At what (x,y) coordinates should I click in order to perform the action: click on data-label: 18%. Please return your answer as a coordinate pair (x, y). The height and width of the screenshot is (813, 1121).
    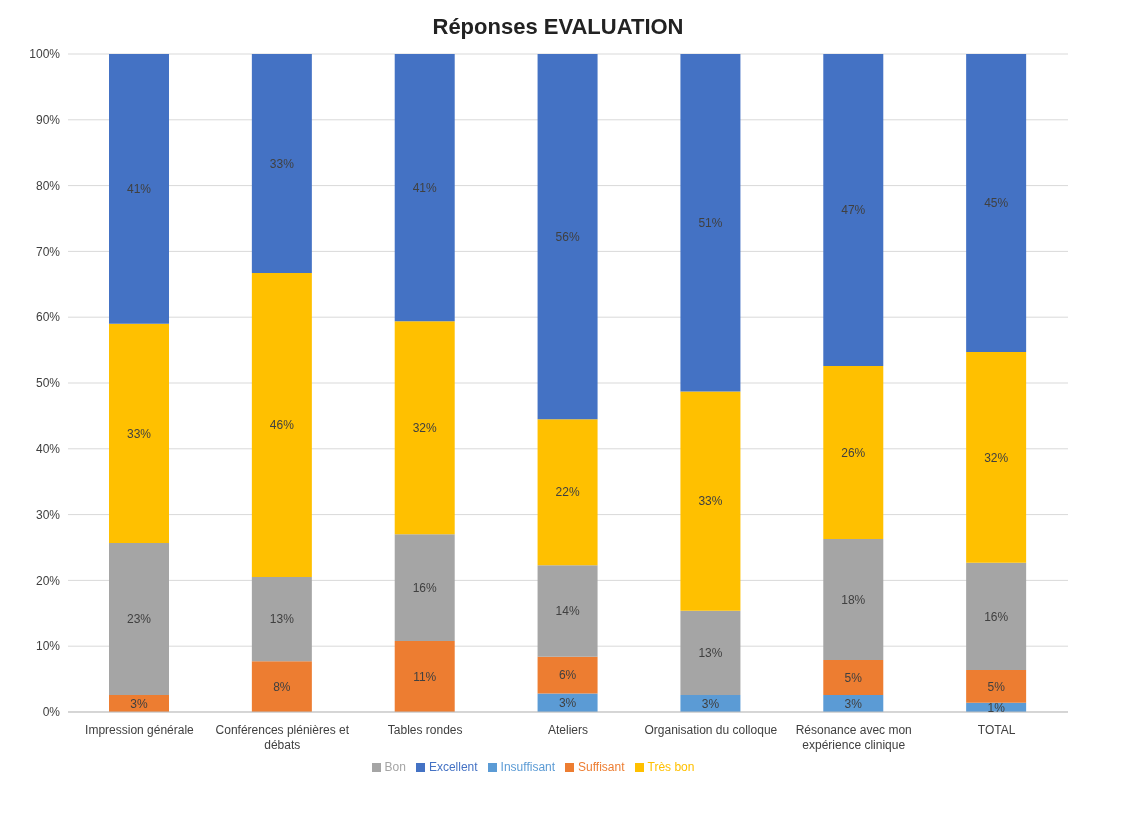
    Looking at the image, I should click on (853, 599).